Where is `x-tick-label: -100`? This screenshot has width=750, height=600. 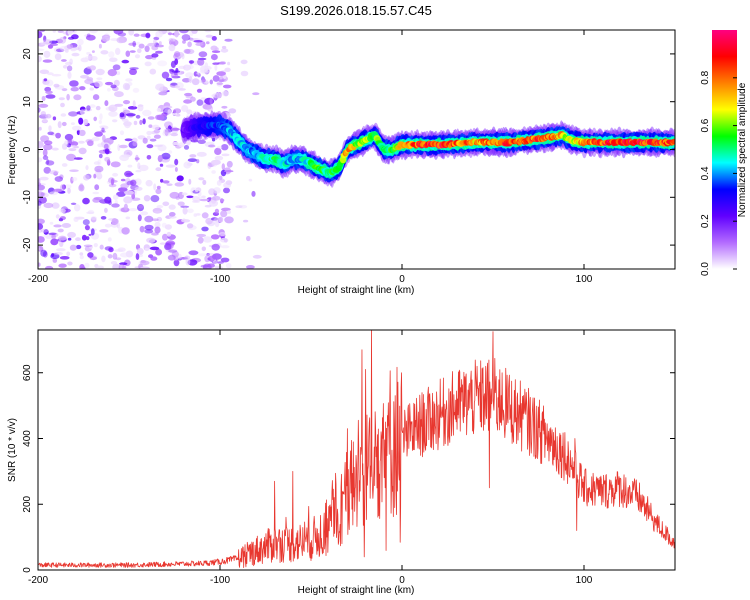
x-tick-label: -100 is located at coordinates (220, 279).